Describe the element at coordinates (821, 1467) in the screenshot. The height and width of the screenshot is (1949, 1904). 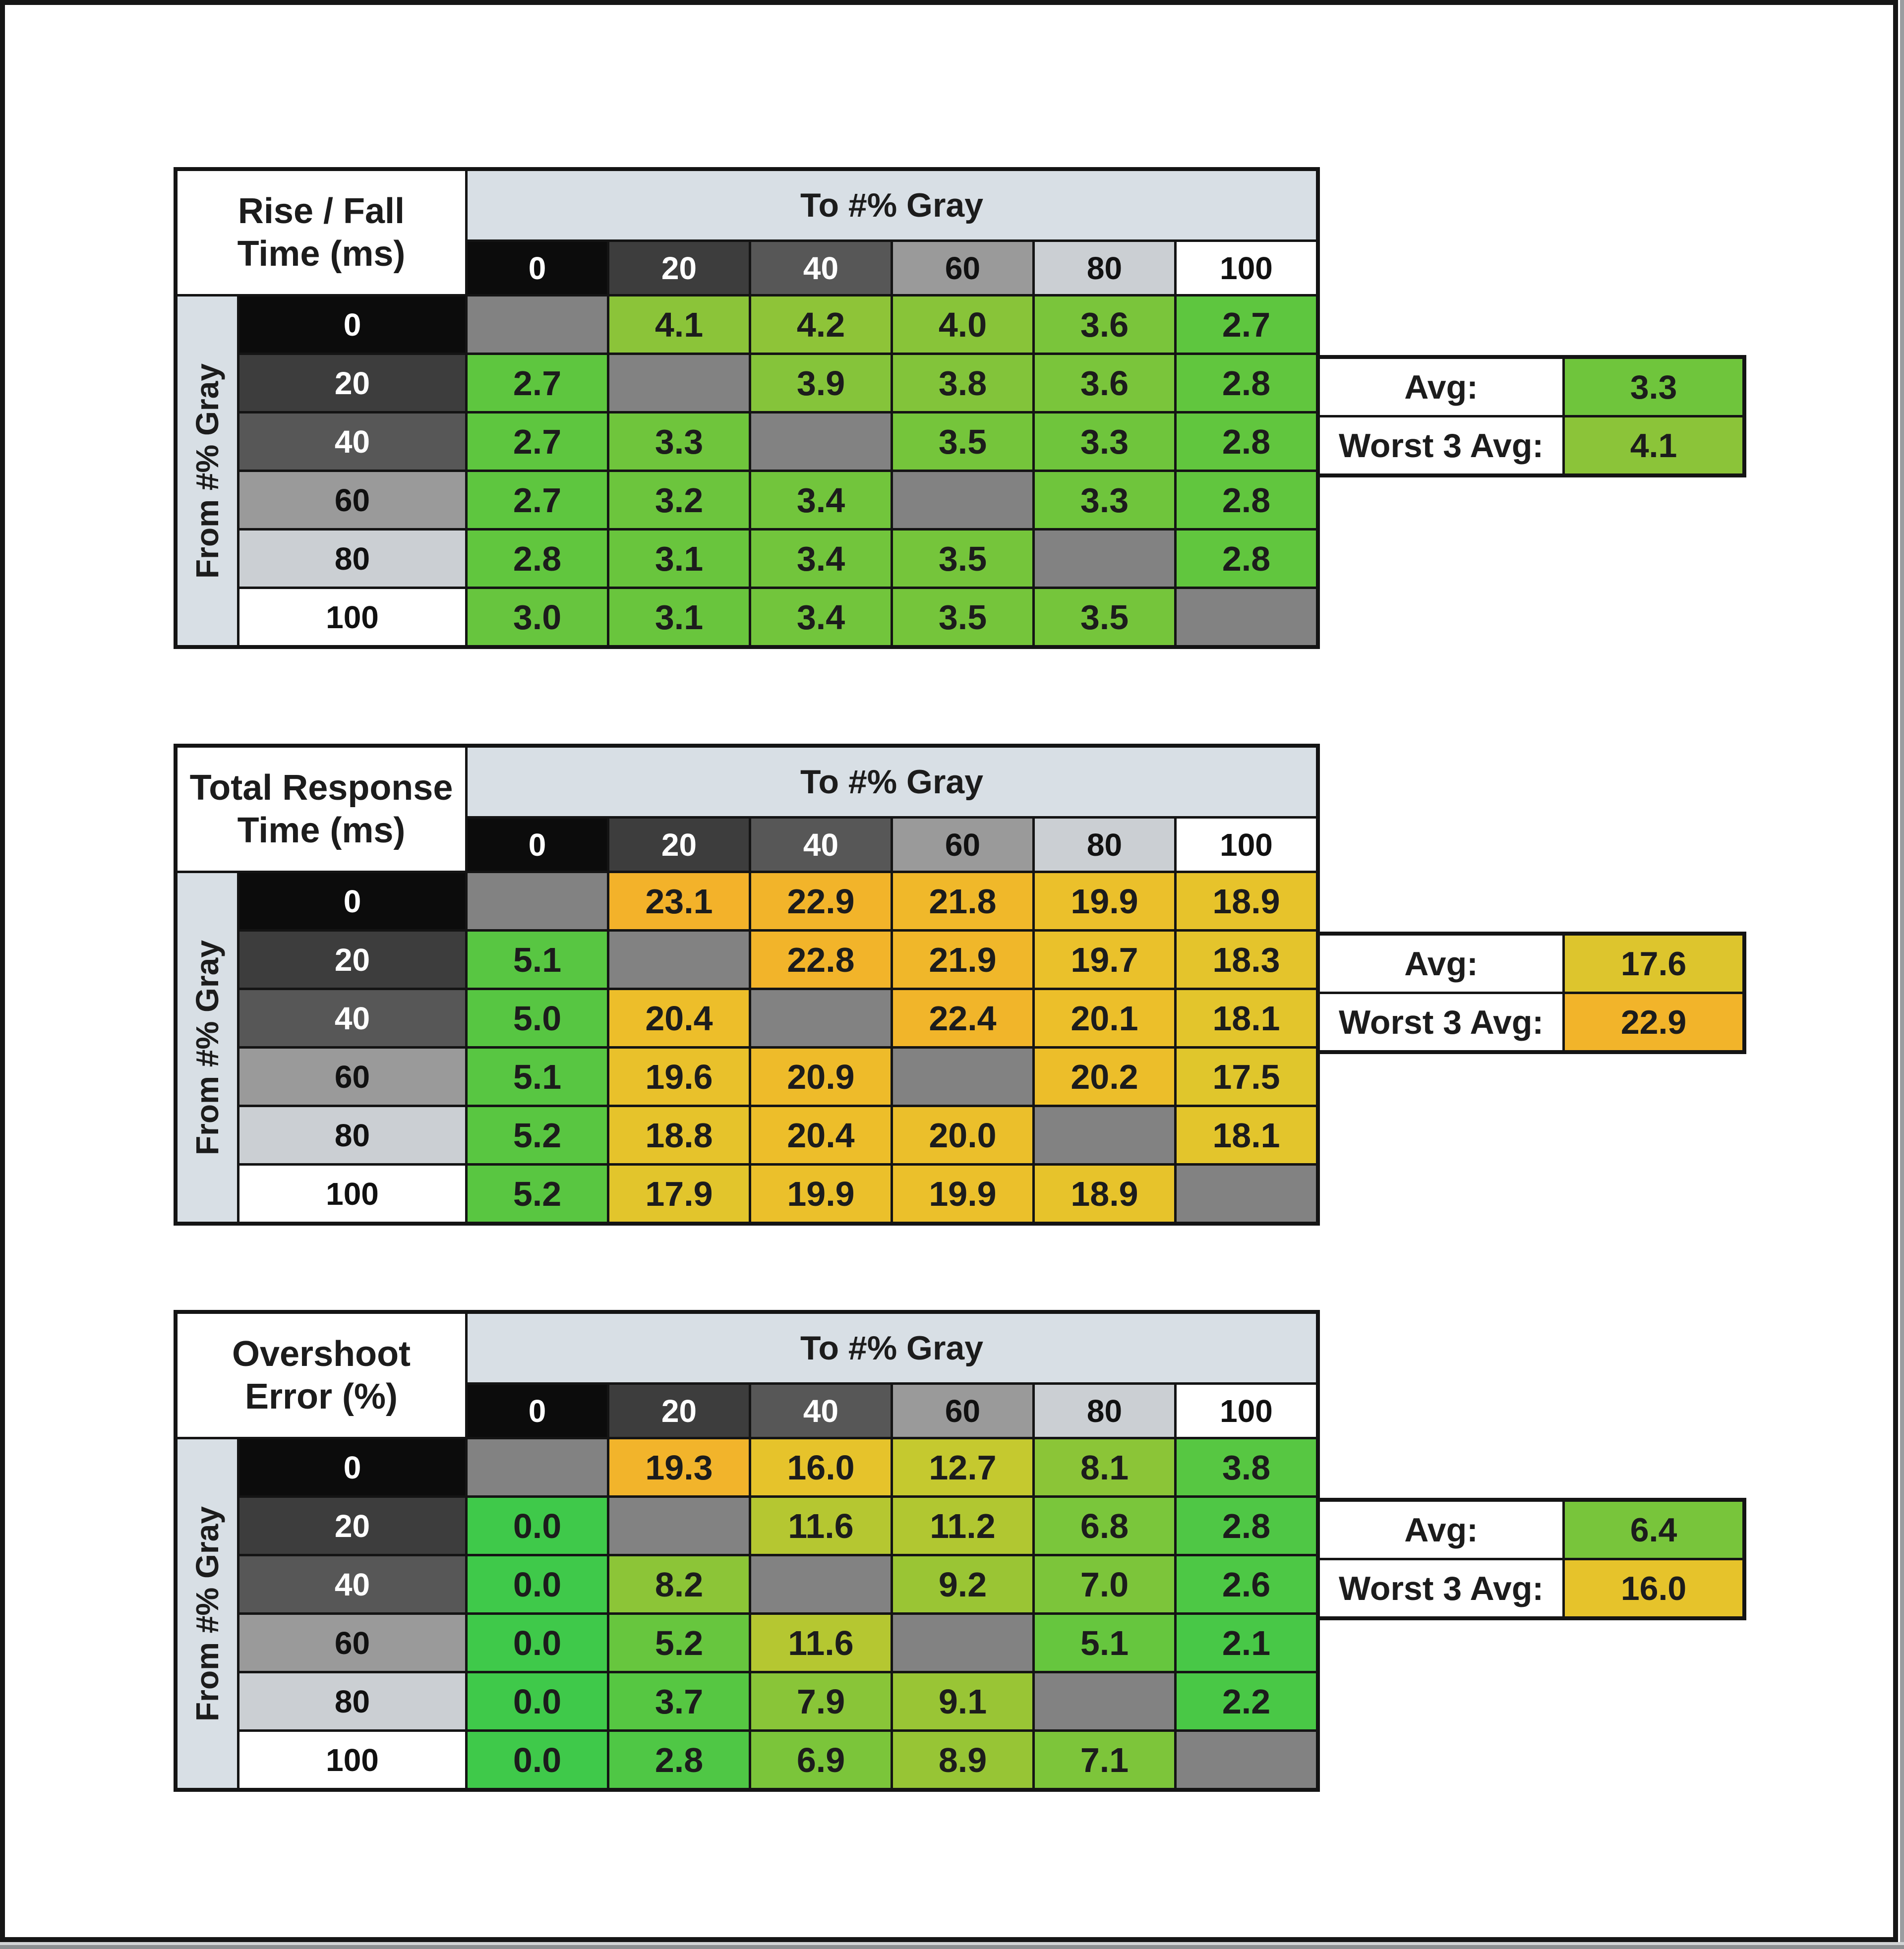
I see `data-cell: 16.0` at that location.